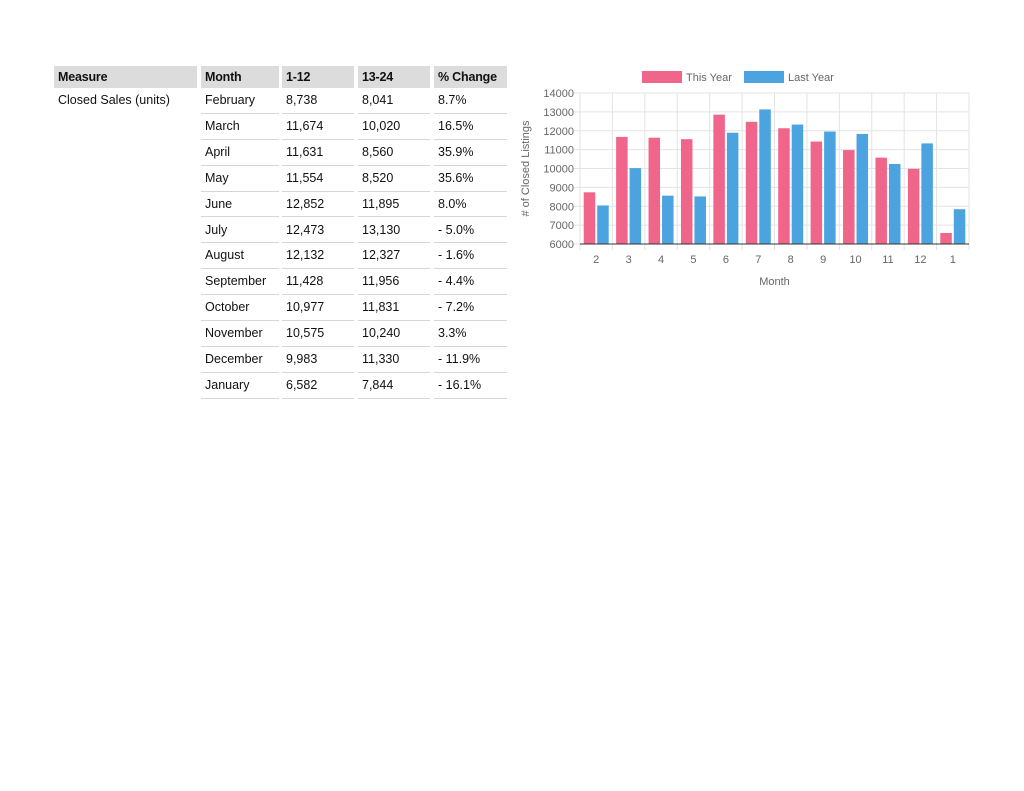 This screenshot has height=791, width=1024. Describe the element at coordinates (240, 77) in the screenshot. I see `header-month: Month` at that location.